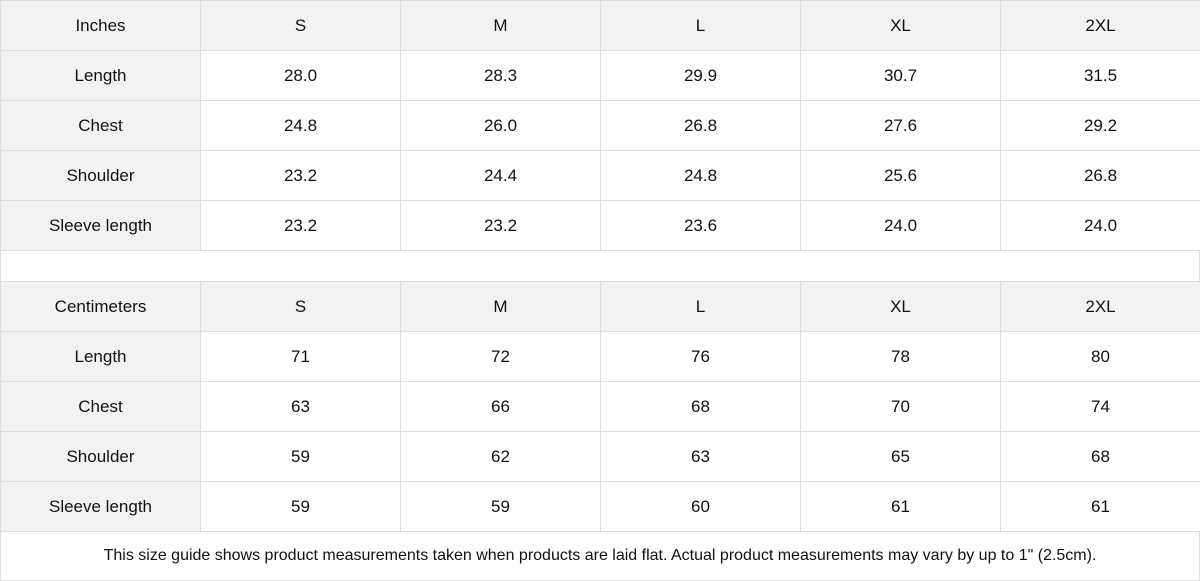 The height and width of the screenshot is (581, 1200). I want to click on measurement-cell: 65, so click(901, 457).